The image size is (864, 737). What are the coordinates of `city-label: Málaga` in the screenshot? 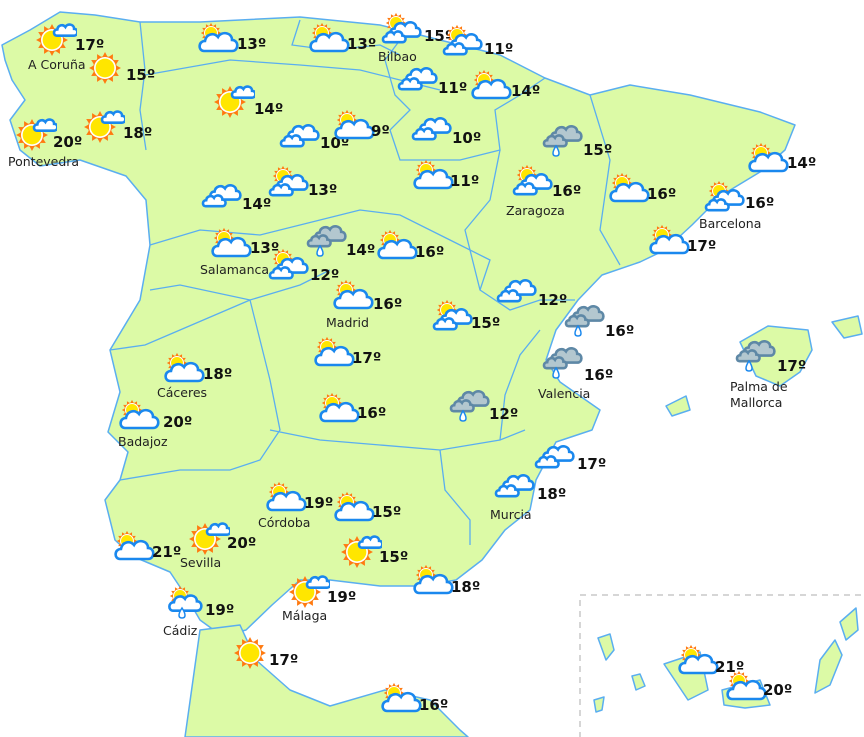 It's located at (305, 615).